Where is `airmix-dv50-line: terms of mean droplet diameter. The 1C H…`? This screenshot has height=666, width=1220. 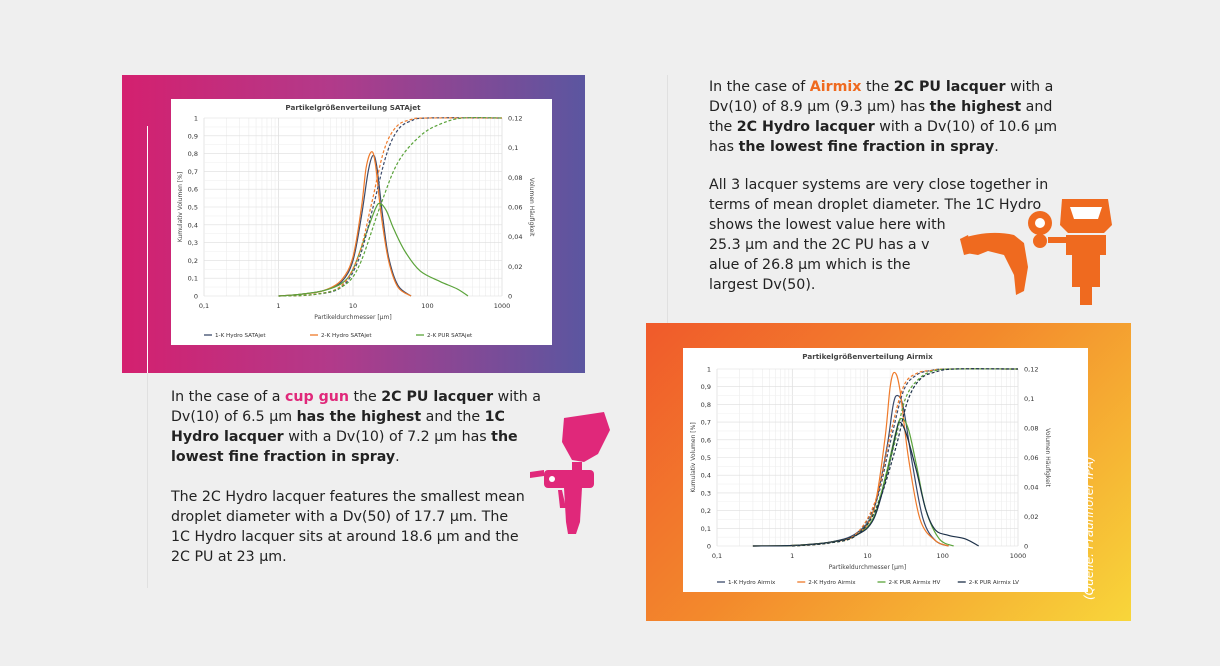
airmix-dv50-line: terms of mean droplet diameter. The 1C H… is located at coordinates (875, 205).